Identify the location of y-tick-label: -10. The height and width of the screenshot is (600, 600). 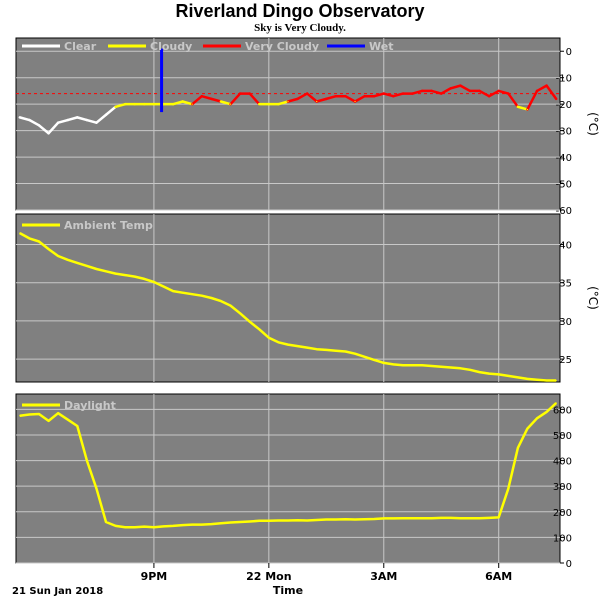
(564, 79).